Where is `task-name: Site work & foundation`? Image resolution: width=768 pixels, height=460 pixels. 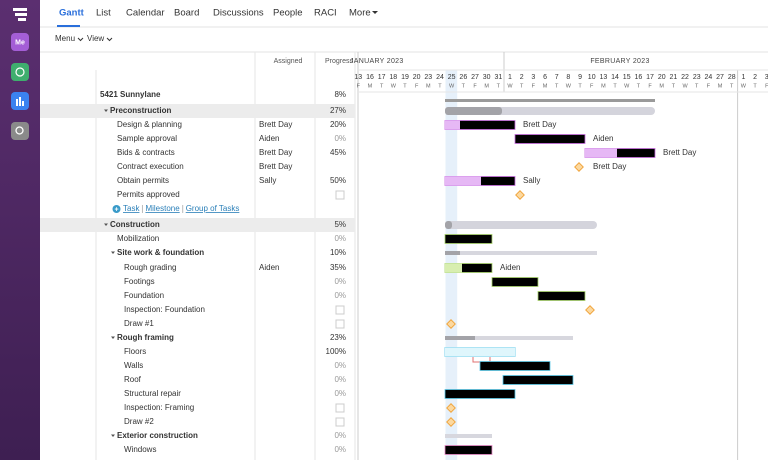 task-name: Site work & foundation is located at coordinates (160, 252).